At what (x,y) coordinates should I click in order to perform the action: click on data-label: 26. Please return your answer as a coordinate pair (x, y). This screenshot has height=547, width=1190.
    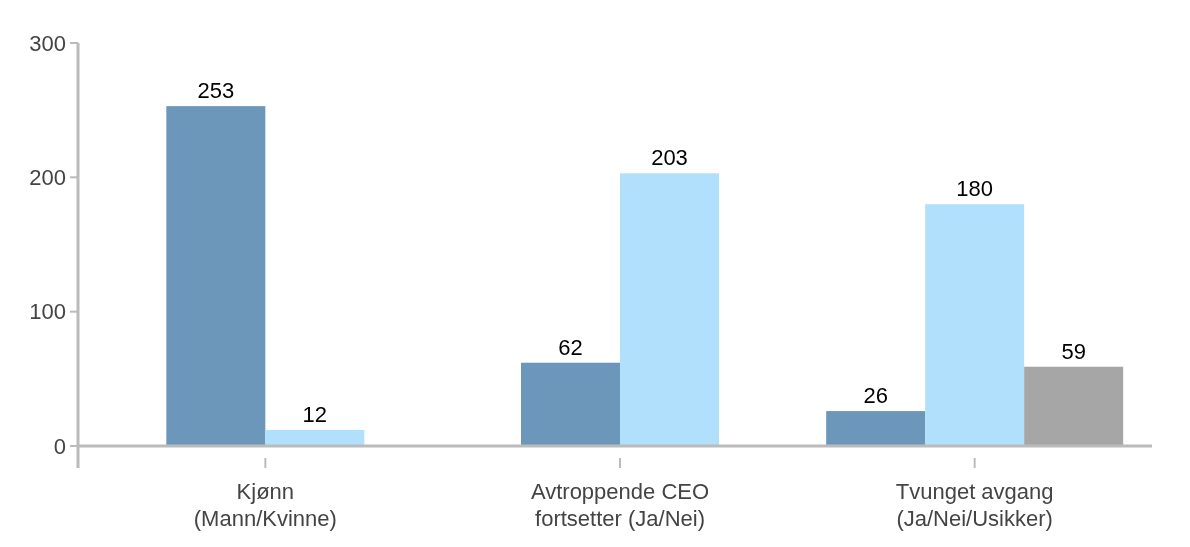
    Looking at the image, I should click on (875, 396).